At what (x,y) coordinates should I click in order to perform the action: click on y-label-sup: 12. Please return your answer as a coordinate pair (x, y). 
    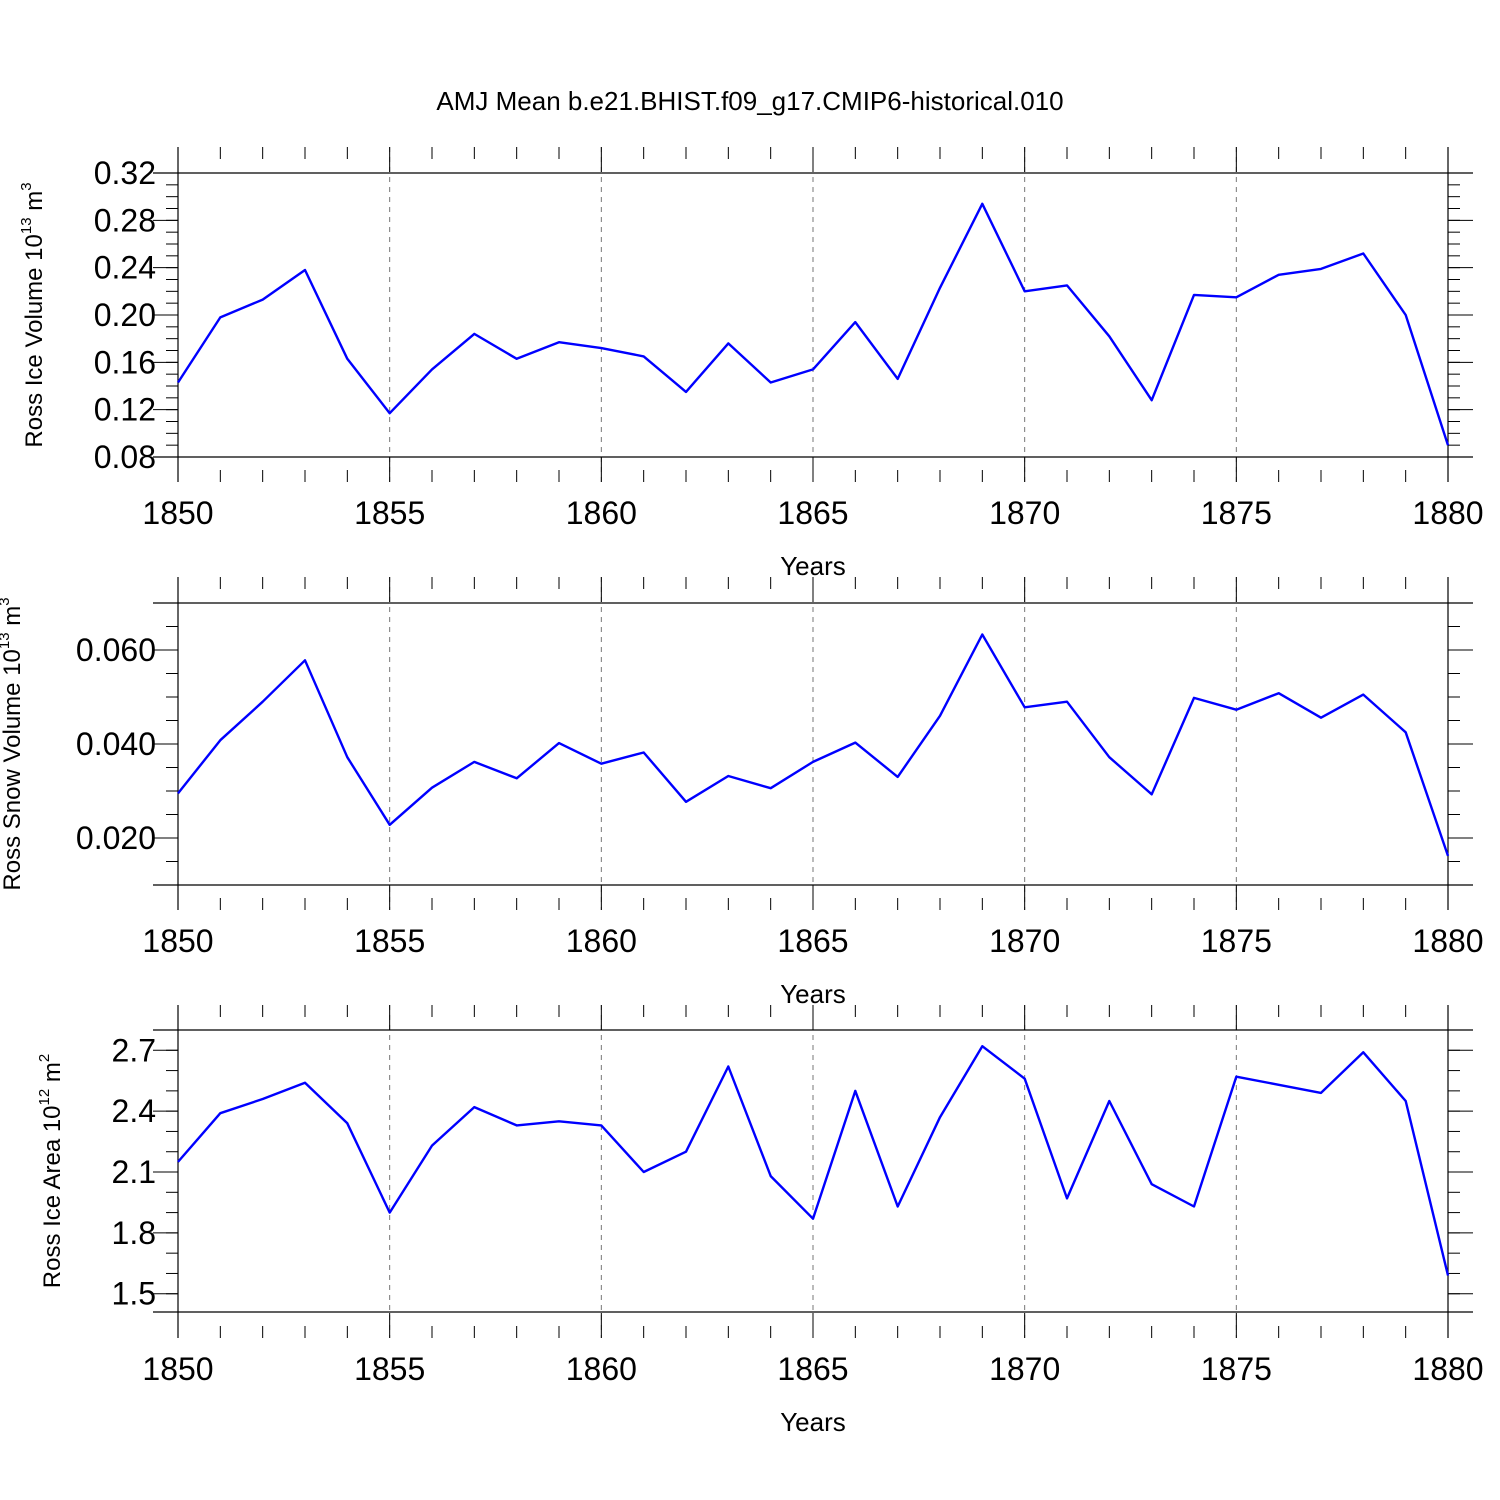
    Looking at the image, I should click on (44, 1097).